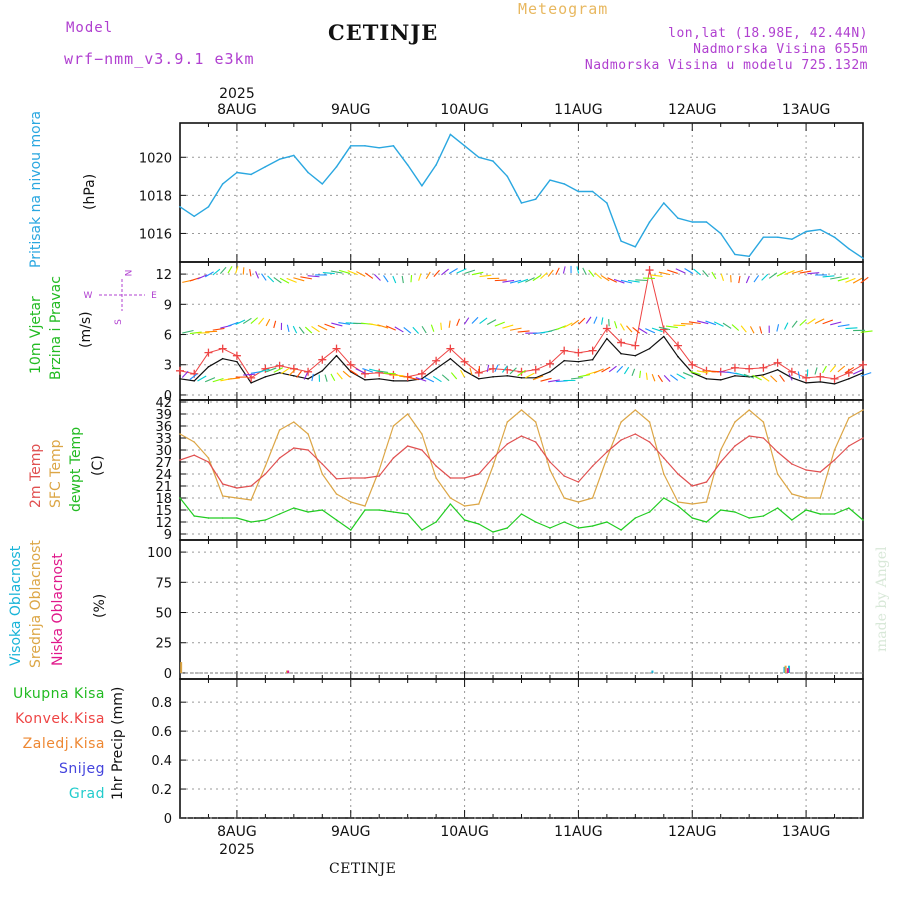 This screenshot has width=900, height=900. What do you see at coordinates (119, 322) in the screenshot?
I see `compass-south: S` at bounding box center [119, 322].